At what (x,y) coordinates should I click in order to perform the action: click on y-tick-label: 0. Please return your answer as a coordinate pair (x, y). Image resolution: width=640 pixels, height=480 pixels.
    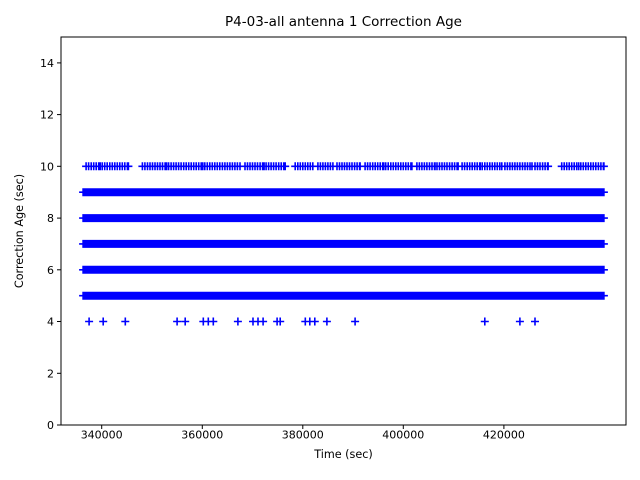
    Looking at the image, I should click on (50, 425).